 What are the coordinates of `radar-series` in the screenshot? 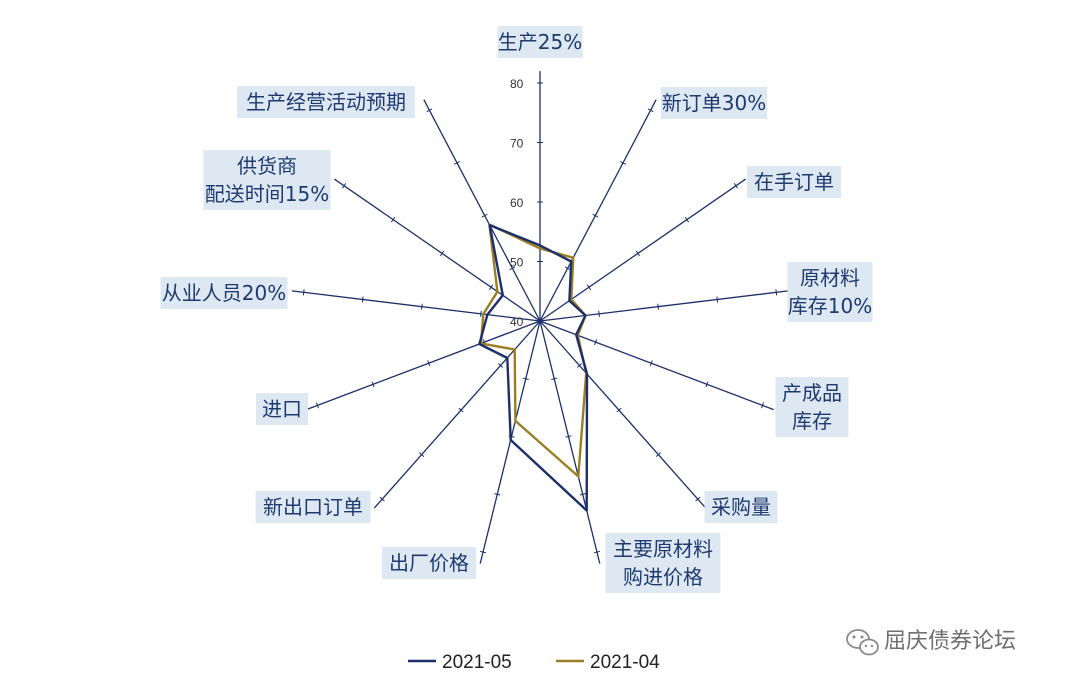 It's located at (533, 367).